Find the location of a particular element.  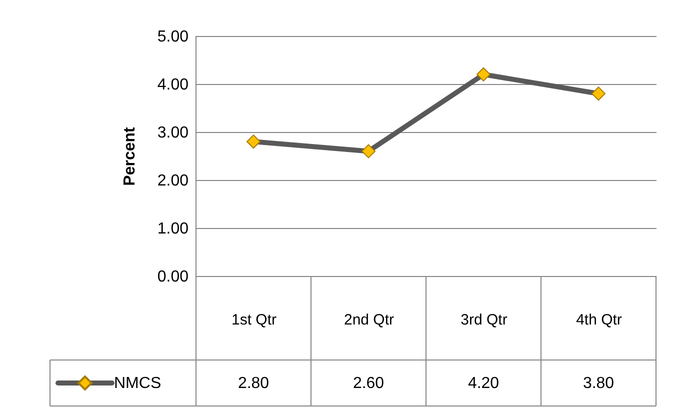

y-axis-title: Percent is located at coordinates (129, 156).